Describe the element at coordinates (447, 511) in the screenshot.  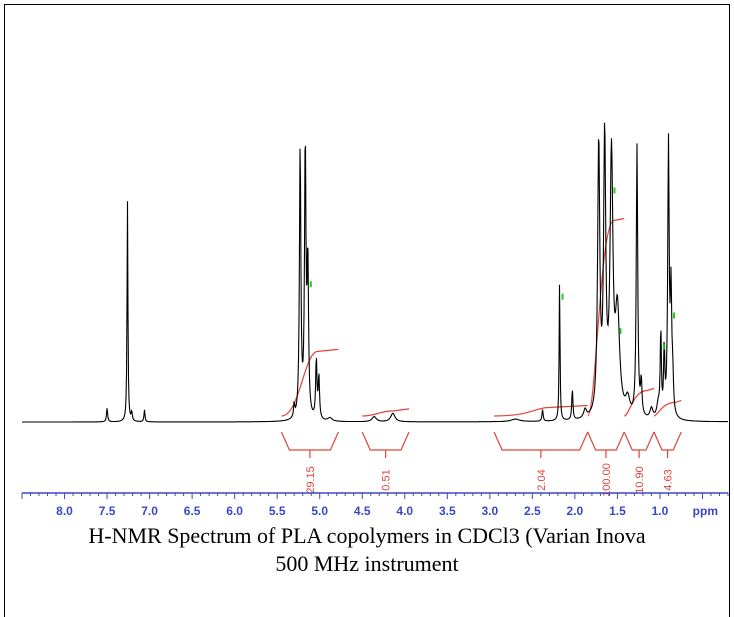
I see `tick-label-9: 3.5` at that location.